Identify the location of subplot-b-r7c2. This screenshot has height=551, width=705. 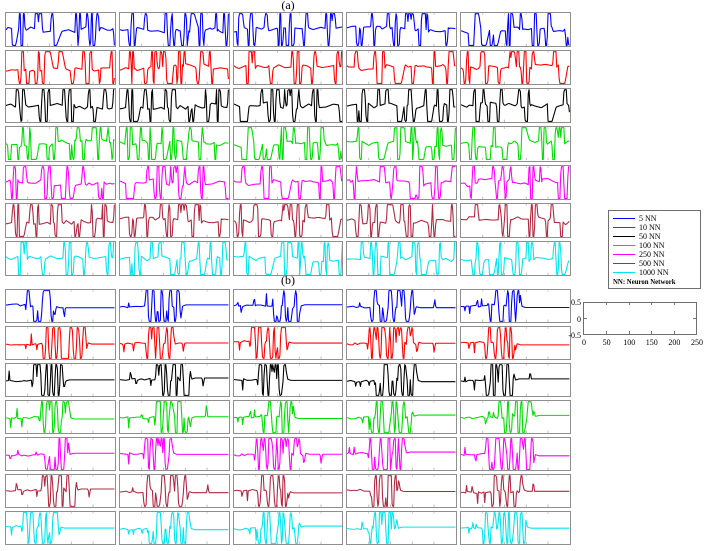
(174, 528).